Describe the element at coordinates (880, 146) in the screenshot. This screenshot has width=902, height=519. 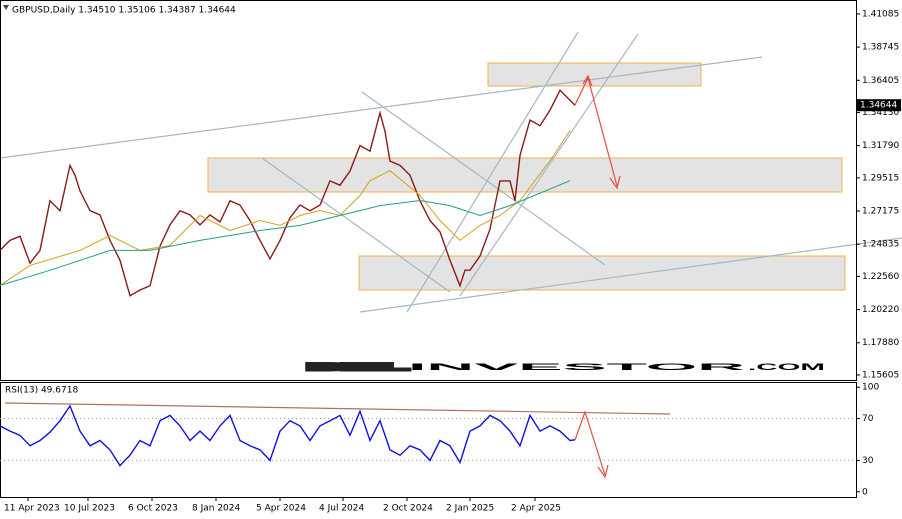
I see `y-tick-label: 1.31790` at that location.